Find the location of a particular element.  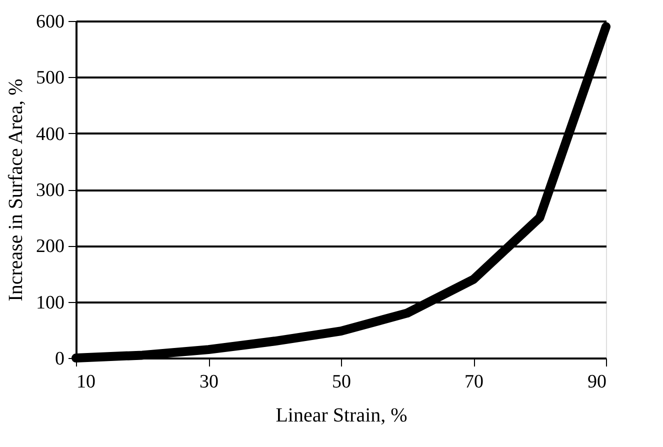

x-tick-label: 10 is located at coordinates (86, 382).